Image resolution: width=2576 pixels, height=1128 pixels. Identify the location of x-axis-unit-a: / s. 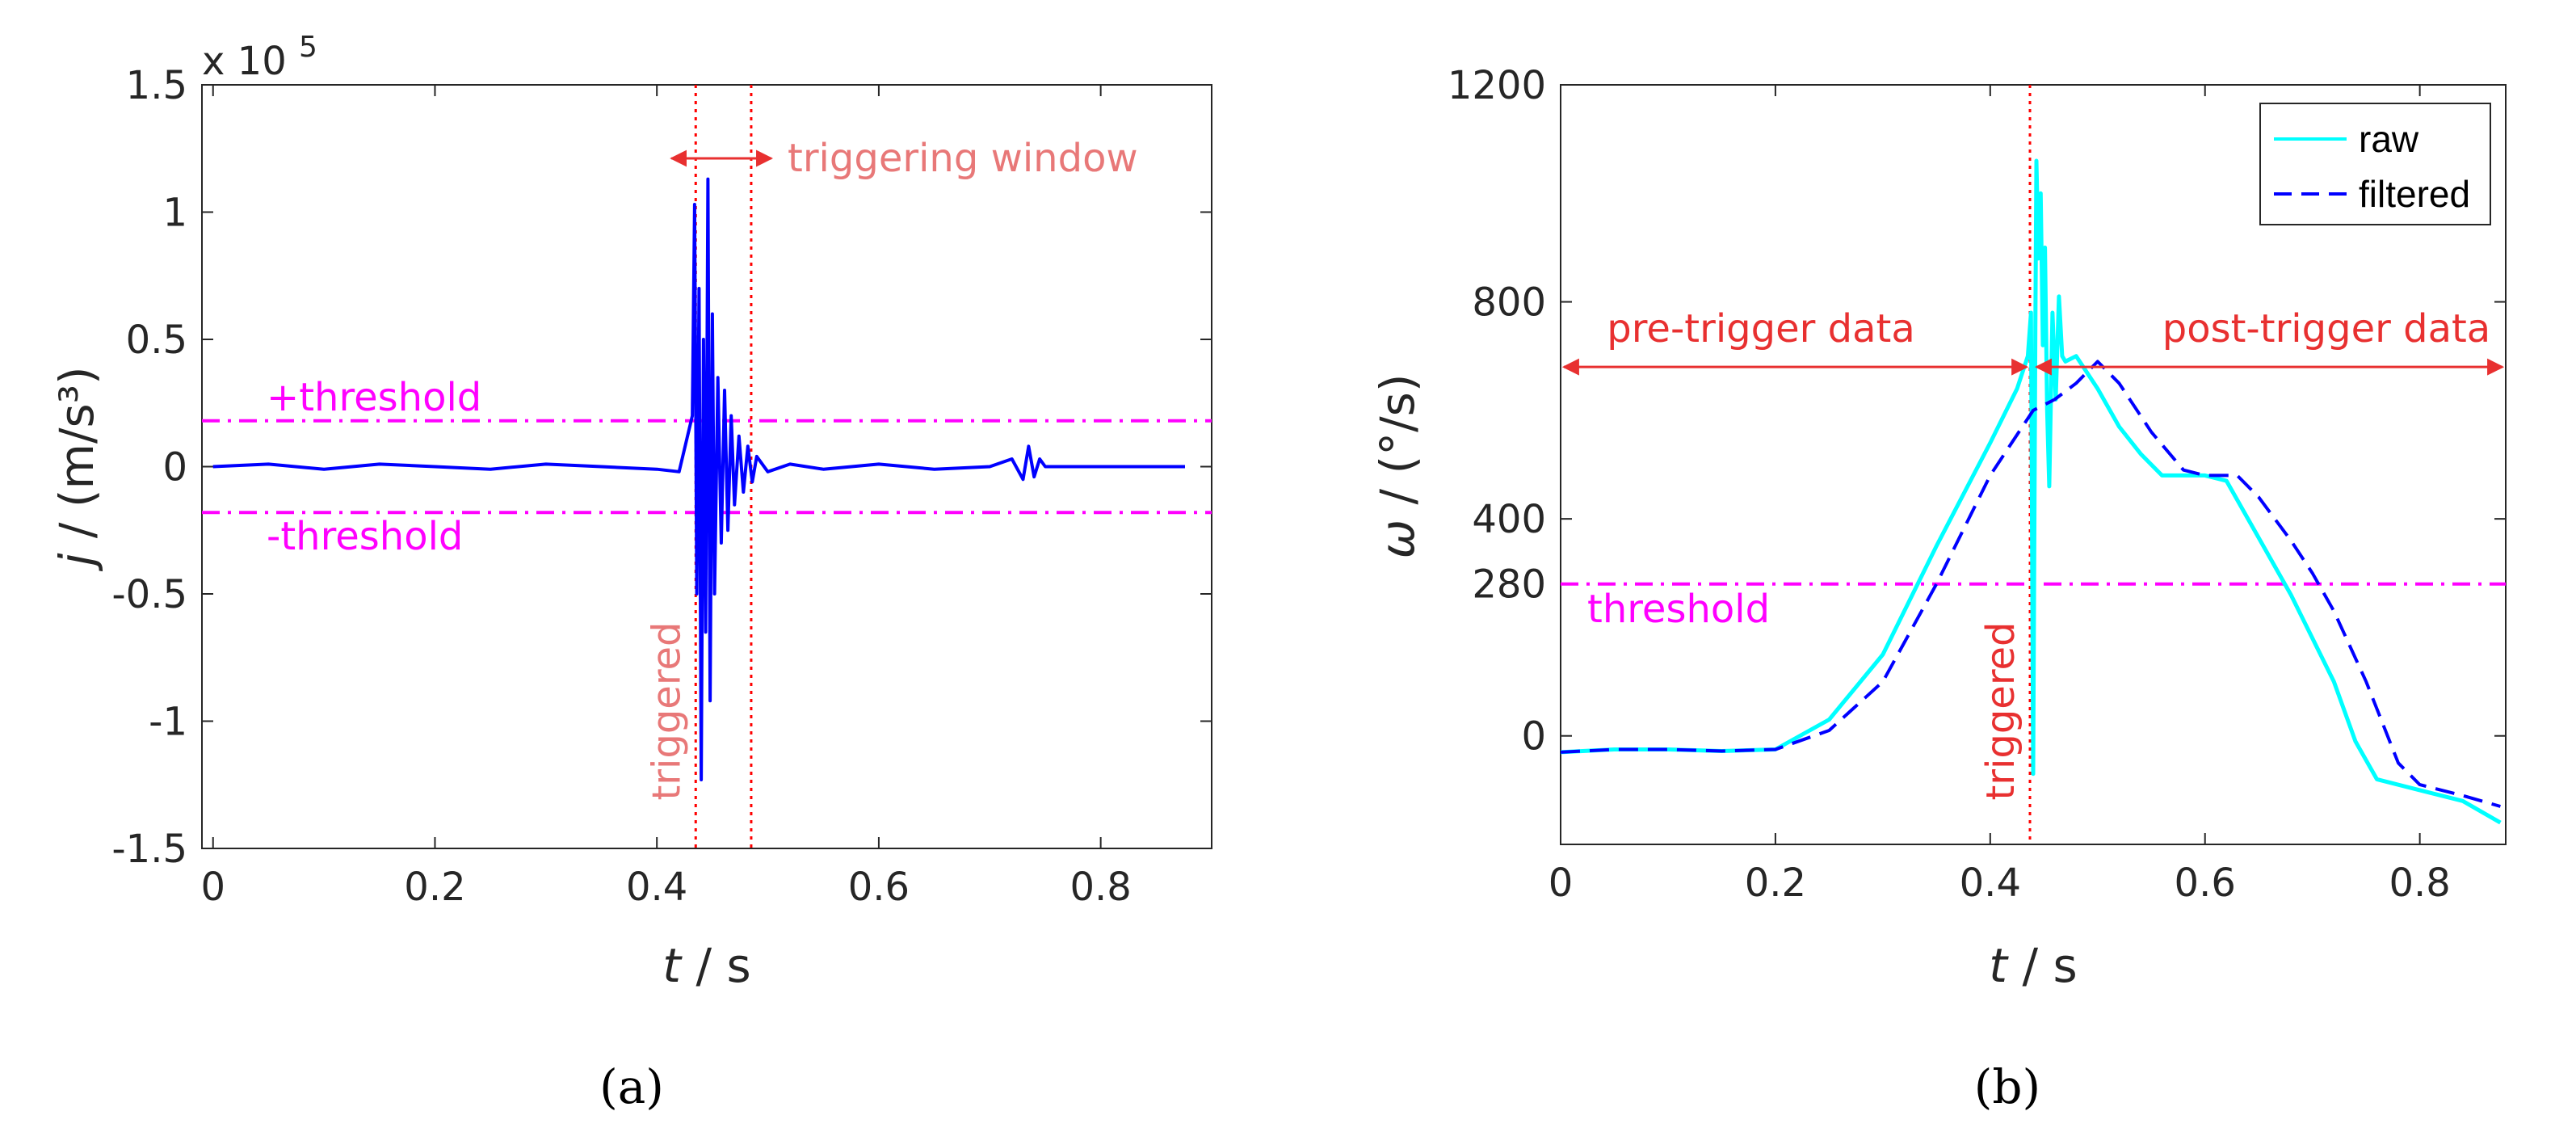
(716, 966).